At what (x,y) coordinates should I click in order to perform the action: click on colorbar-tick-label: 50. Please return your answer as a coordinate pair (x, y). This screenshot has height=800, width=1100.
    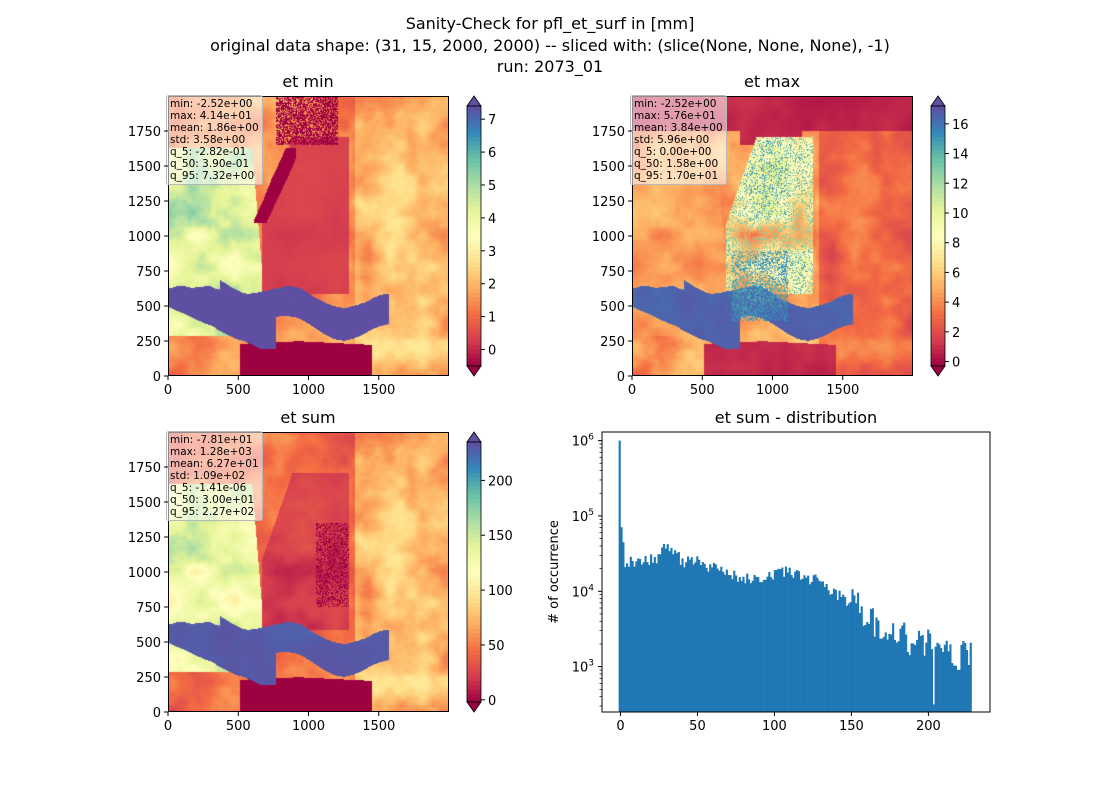
    Looking at the image, I should click on (496, 646).